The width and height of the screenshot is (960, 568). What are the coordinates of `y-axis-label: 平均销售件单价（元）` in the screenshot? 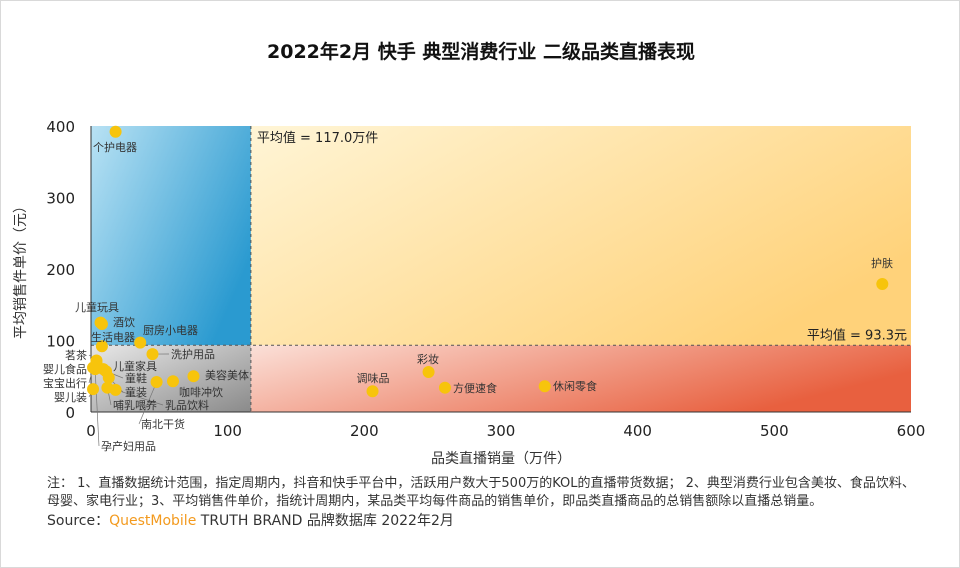 It's located at (21, 269).